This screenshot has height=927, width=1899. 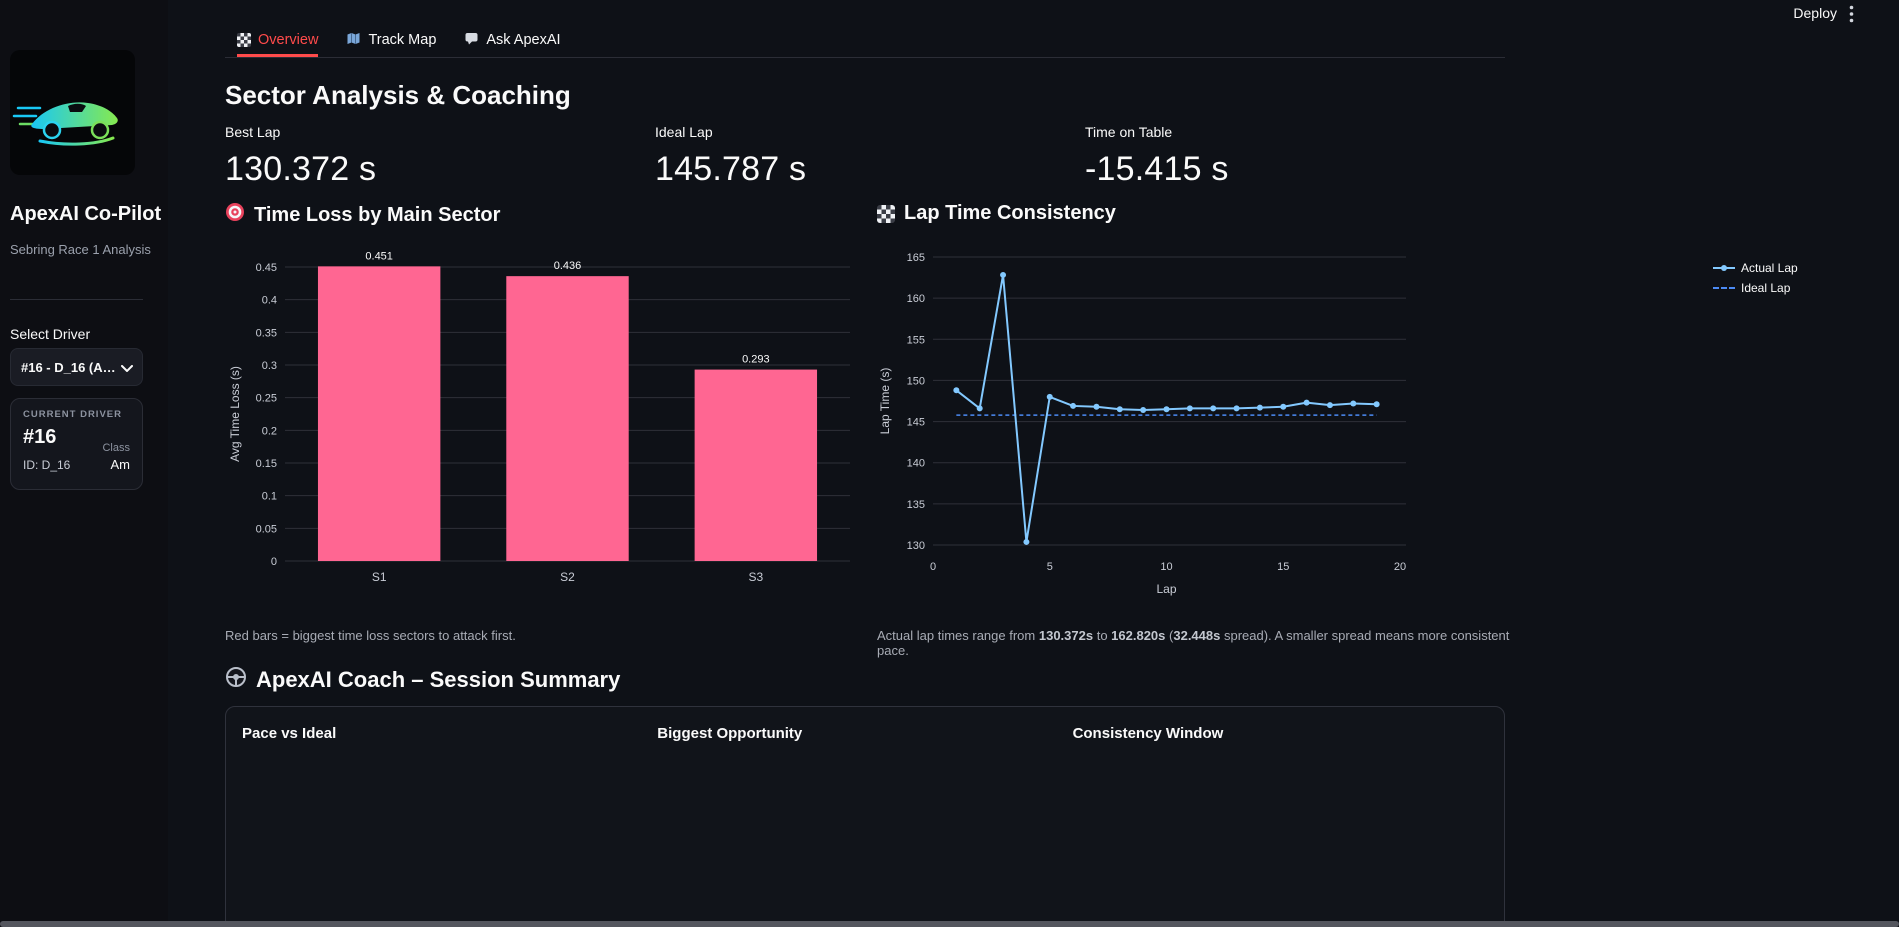 What do you see at coordinates (266, 268) in the screenshot?
I see `svg-text: 0.45` at bounding box center [266, 268].